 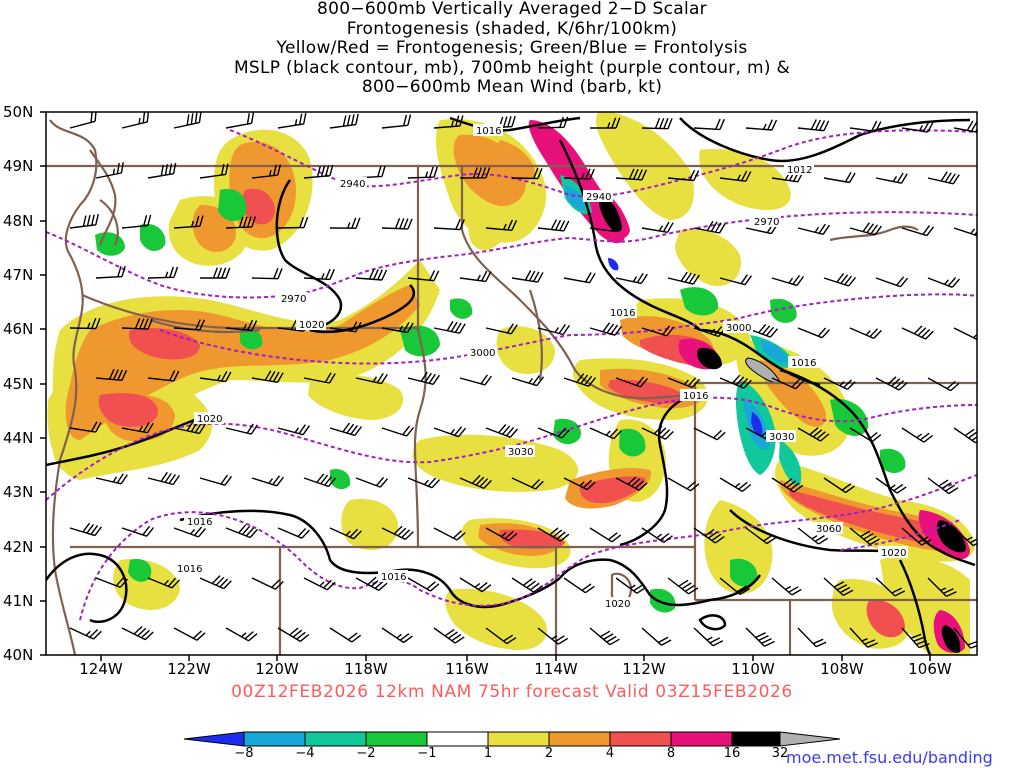 What do you see at coordinates (366, 669) in the screenshot?
I see `lon-label: 118W` at bounding box center [366, 669].